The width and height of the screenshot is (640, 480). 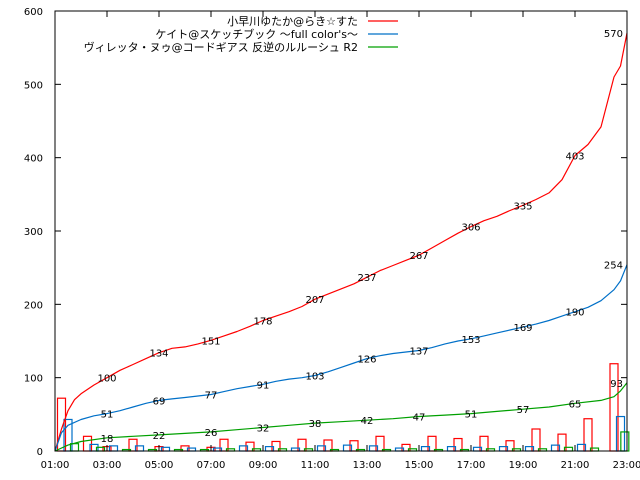 What do you see at coordinates (626, 465) in the screenshot?
I see `x-tick-label: 23:00` at bounding box center [626, 465].